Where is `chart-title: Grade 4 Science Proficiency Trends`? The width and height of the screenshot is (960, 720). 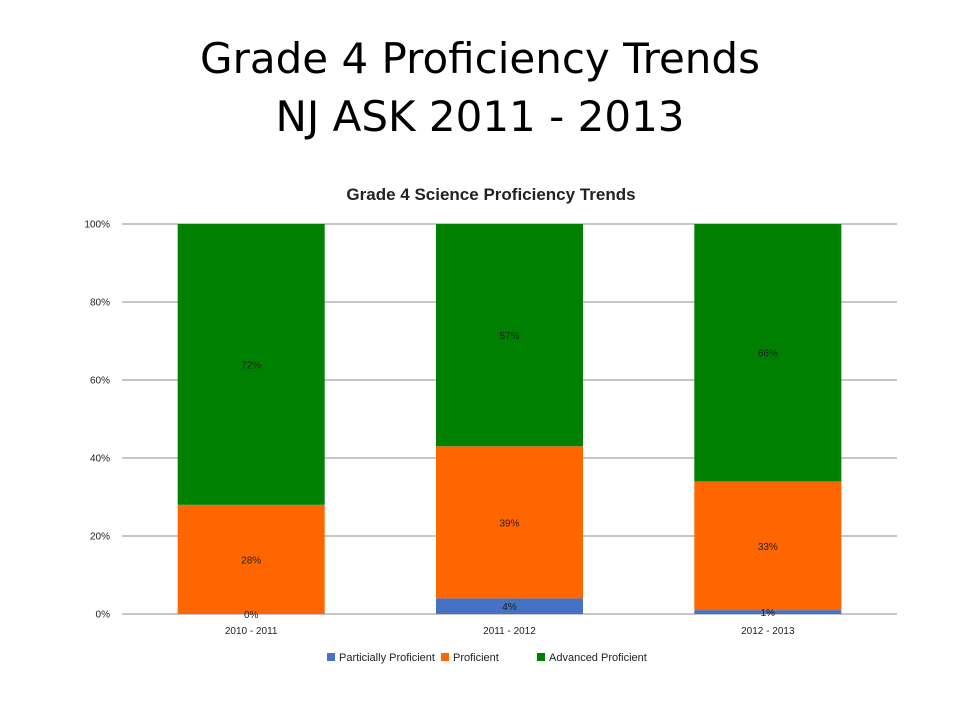
chart-title: Grade 4 Science Proficiency Trends is located at coordinates (490, 194).